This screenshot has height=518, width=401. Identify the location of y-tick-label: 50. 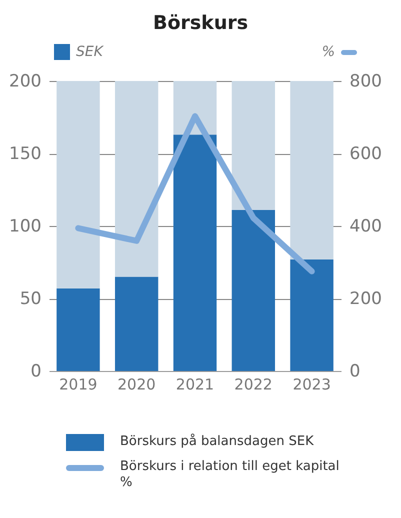
(31, 299).